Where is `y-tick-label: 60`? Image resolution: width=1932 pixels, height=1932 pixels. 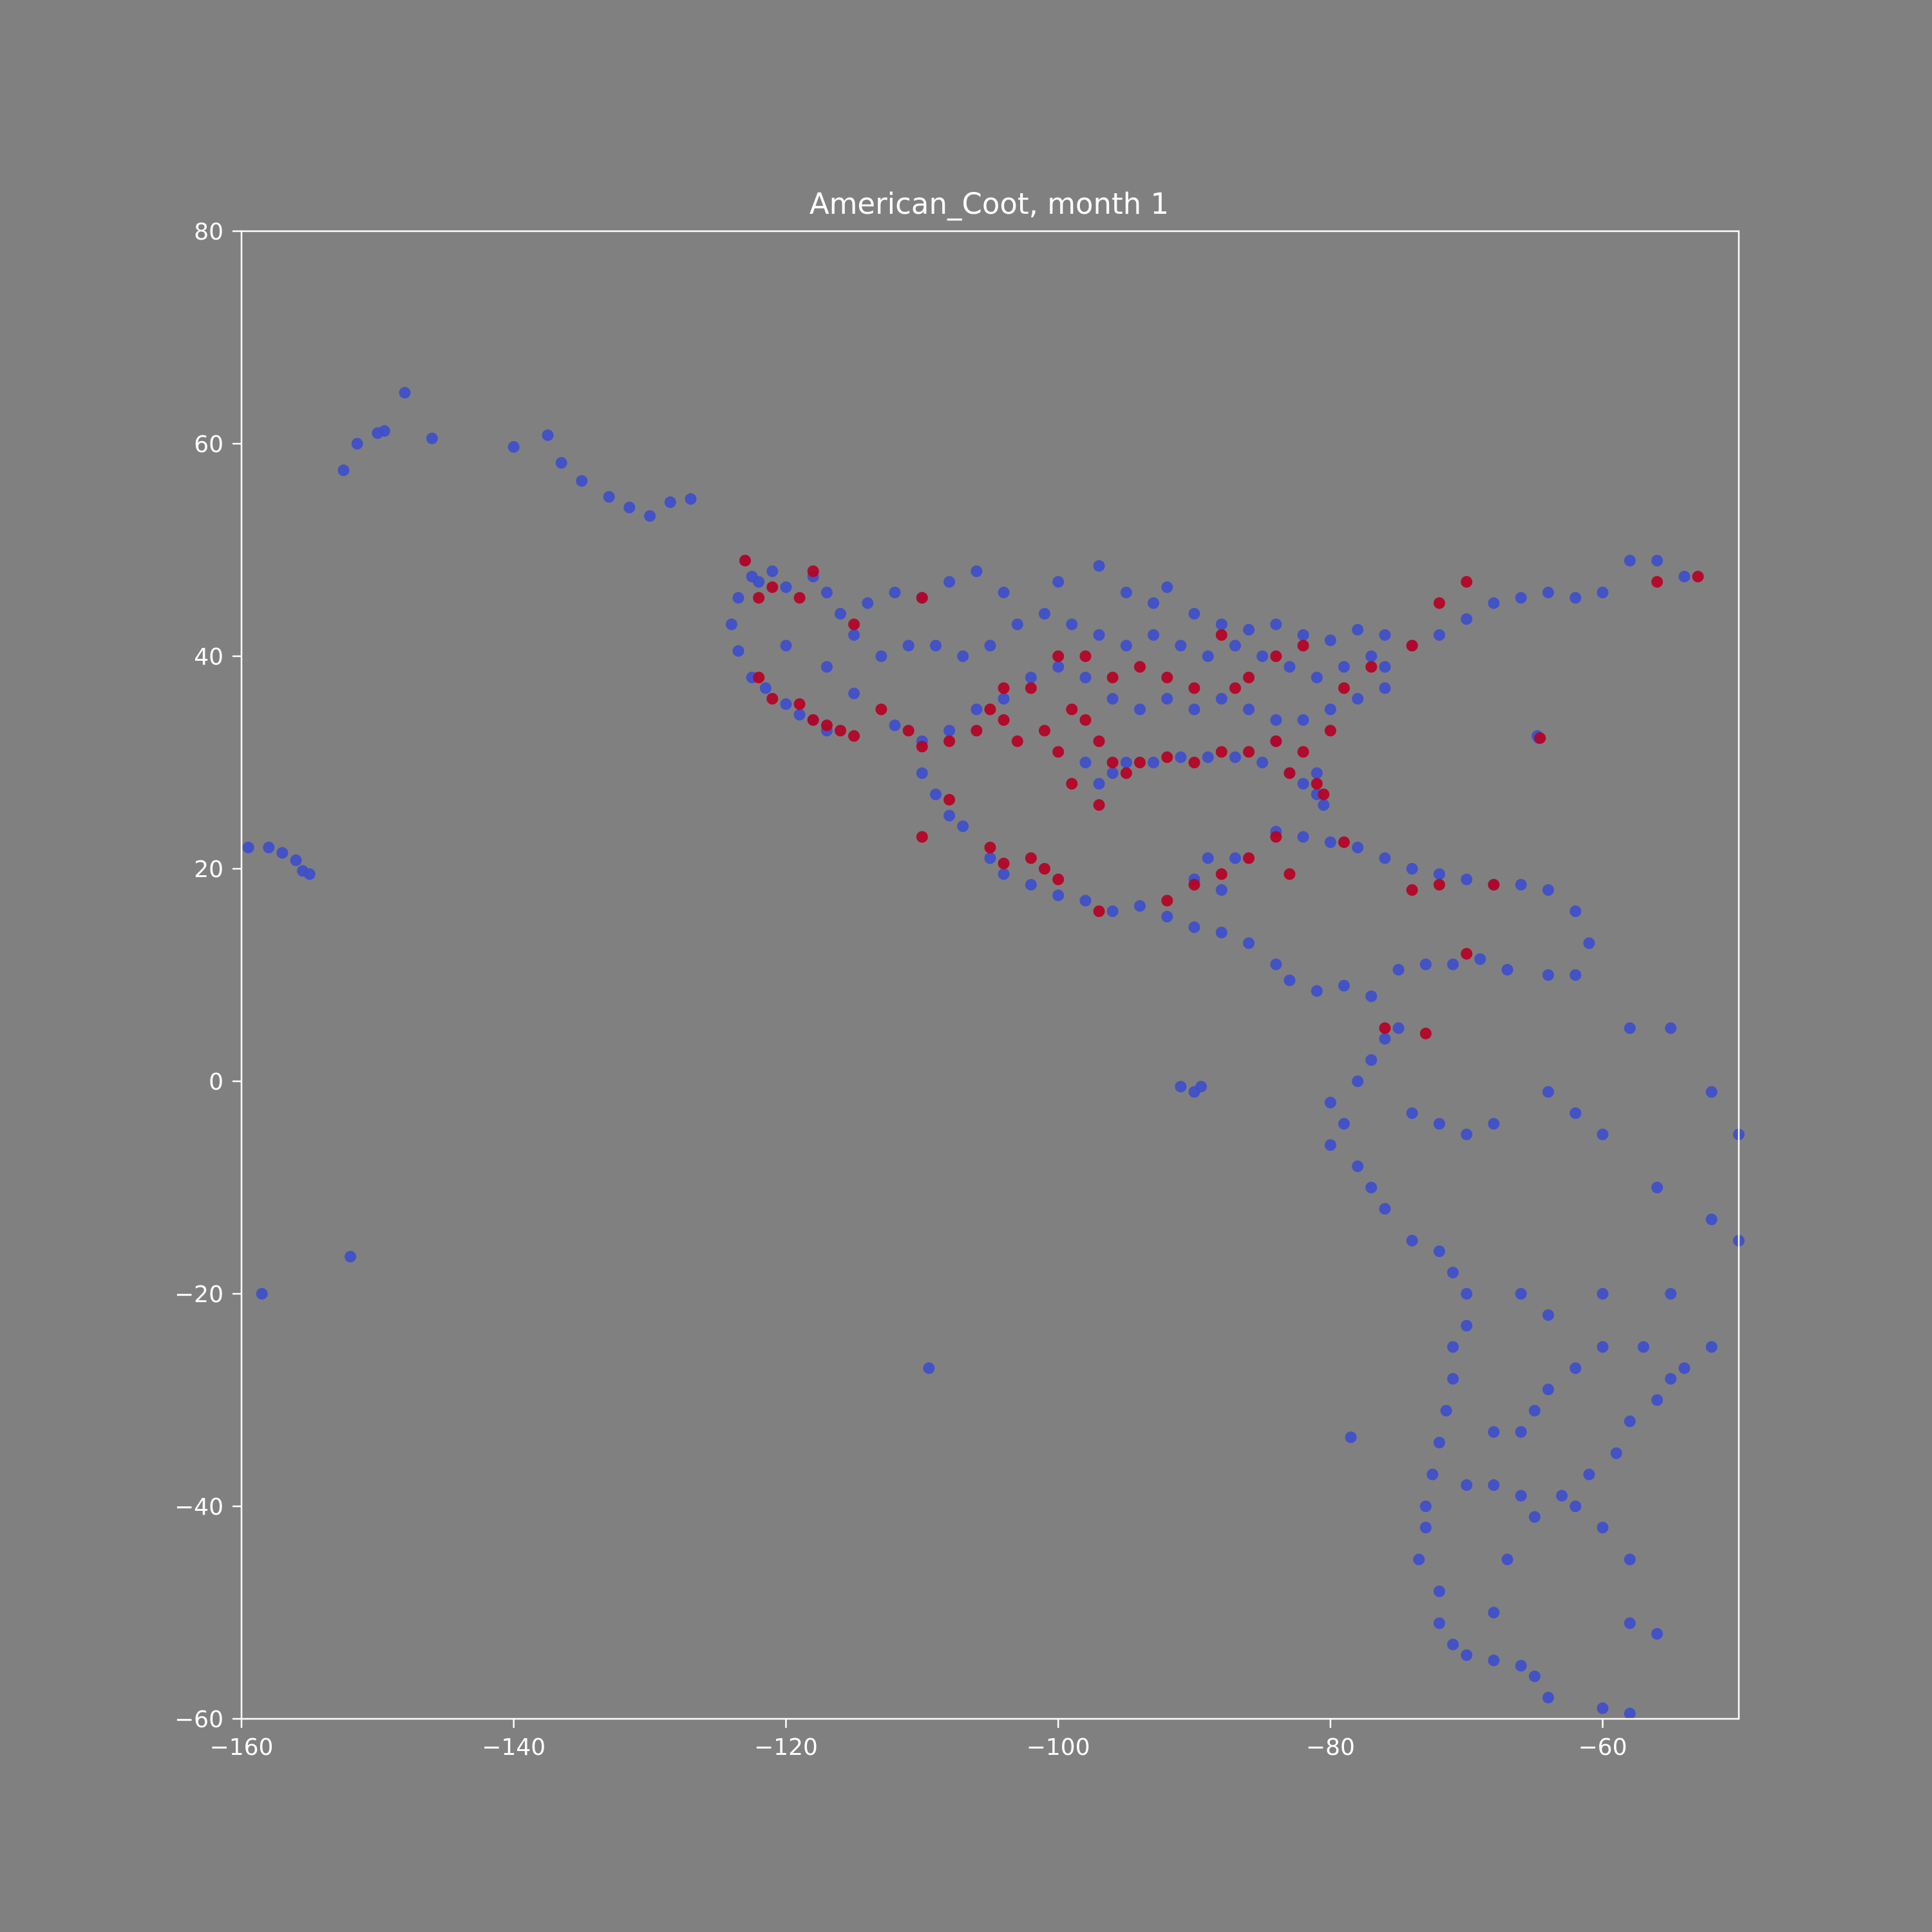
y-tick-label: 60 is located at coordinates (208, 445).